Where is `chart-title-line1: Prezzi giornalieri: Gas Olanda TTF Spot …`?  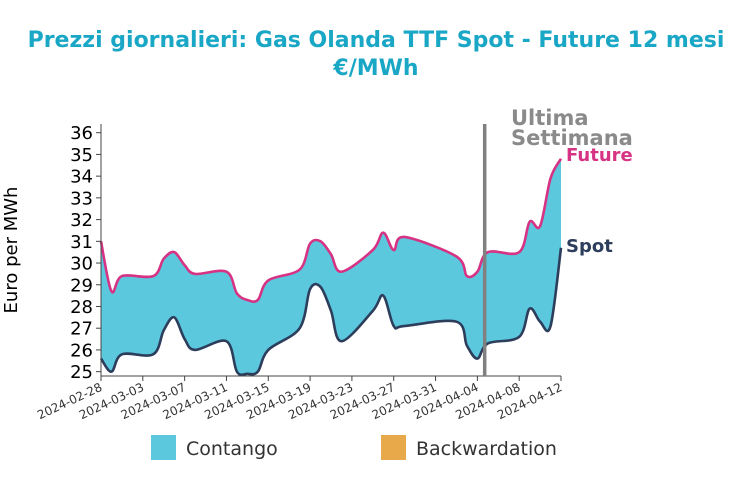
chart-title-line1: Prezzi giornalieri: Gas Olanda TTF Spot … is located at coordinates (376, 40).